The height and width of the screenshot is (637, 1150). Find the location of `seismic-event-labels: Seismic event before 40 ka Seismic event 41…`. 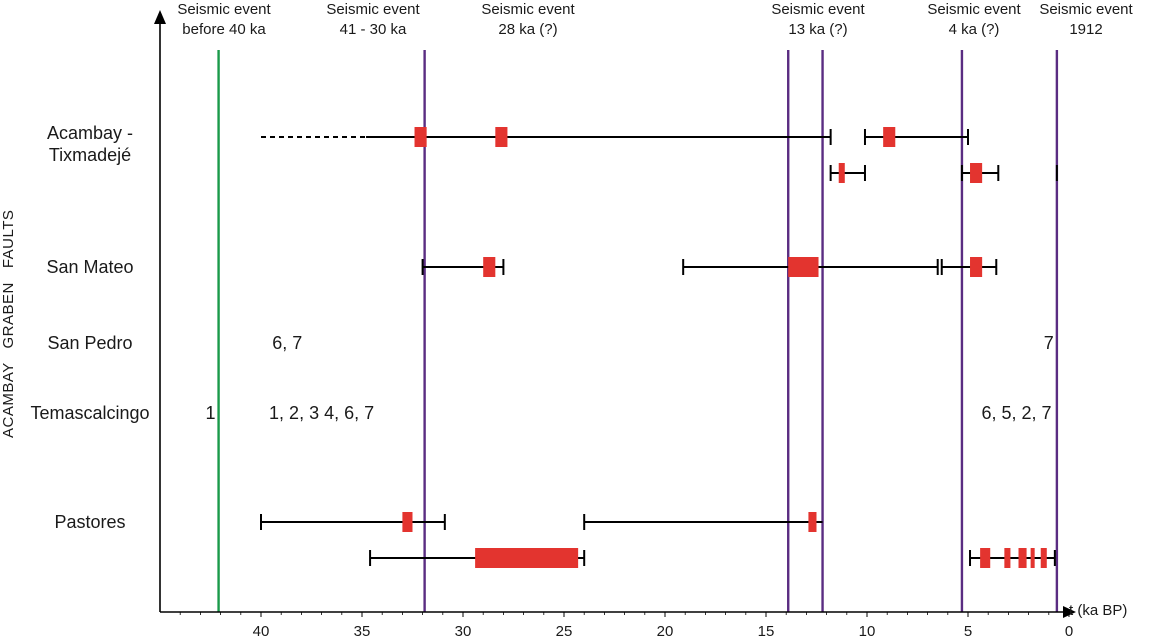

seismic-event-labels: Seismic event before 40 ka Seismic event 41… is located at coordinates (655, 19).